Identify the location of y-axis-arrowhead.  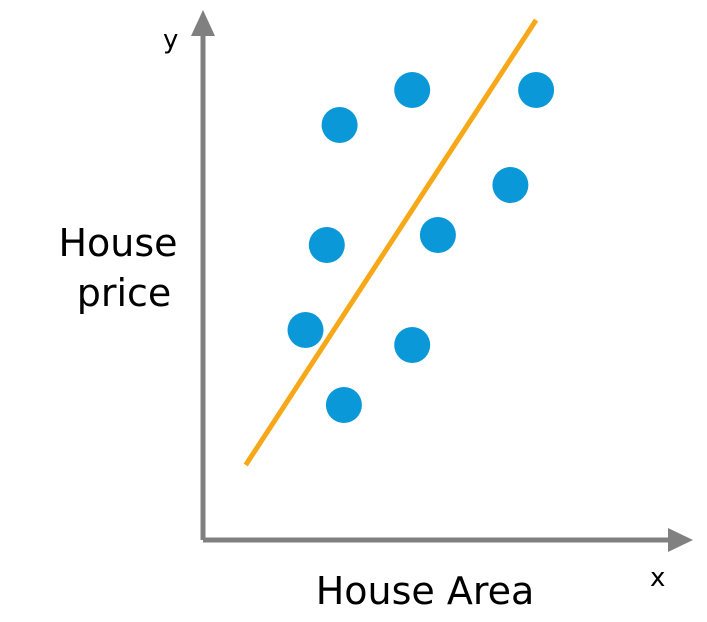
(203, 23).